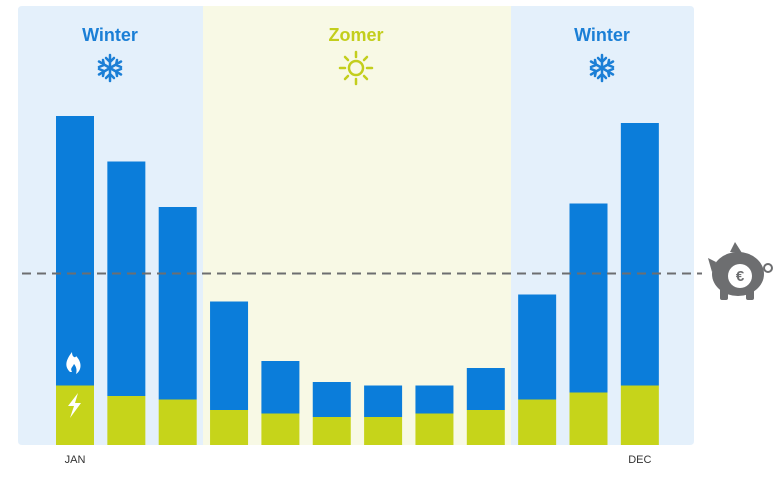 The image size is (784, 479). I want to click on x-tick-label: DEC, so click(639, 460).